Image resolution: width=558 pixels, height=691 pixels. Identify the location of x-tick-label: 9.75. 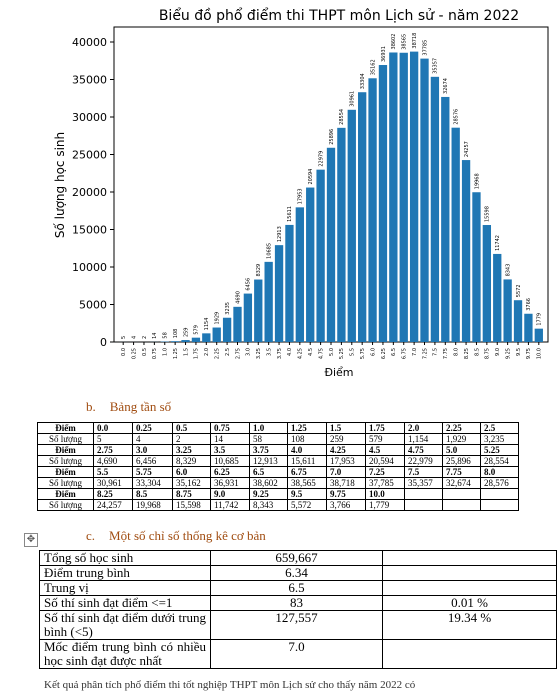
(529, 353).